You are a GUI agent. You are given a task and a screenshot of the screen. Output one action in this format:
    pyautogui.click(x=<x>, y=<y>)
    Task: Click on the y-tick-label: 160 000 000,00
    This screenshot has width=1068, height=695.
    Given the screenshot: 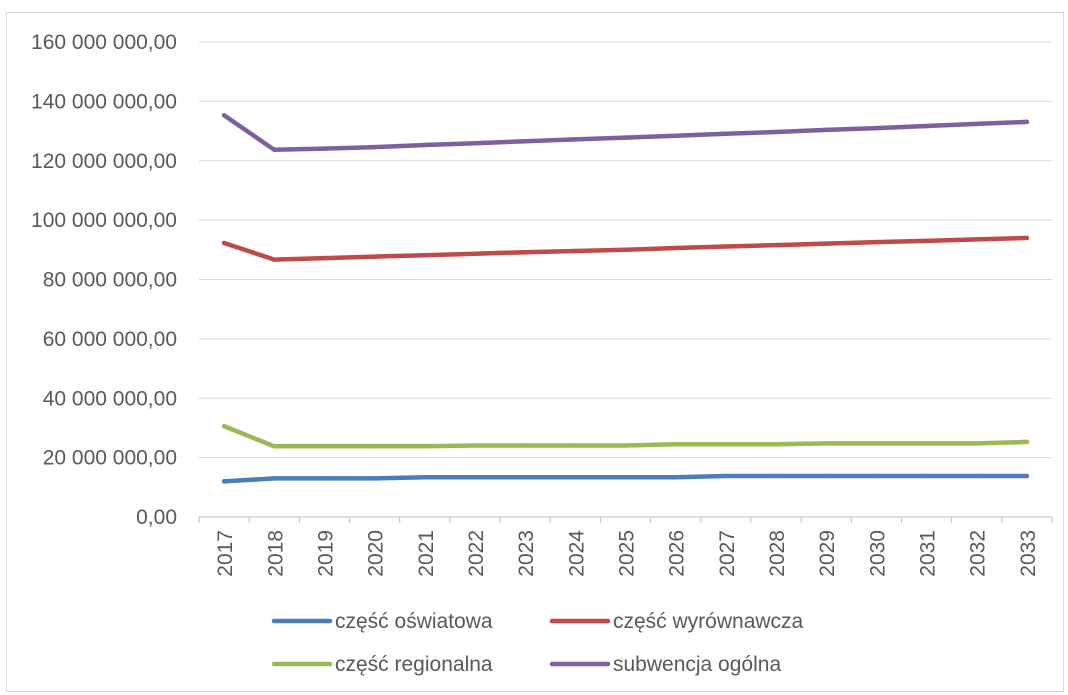 What is the action you would take?
    pyautogui.click(x=104, y=42)
    